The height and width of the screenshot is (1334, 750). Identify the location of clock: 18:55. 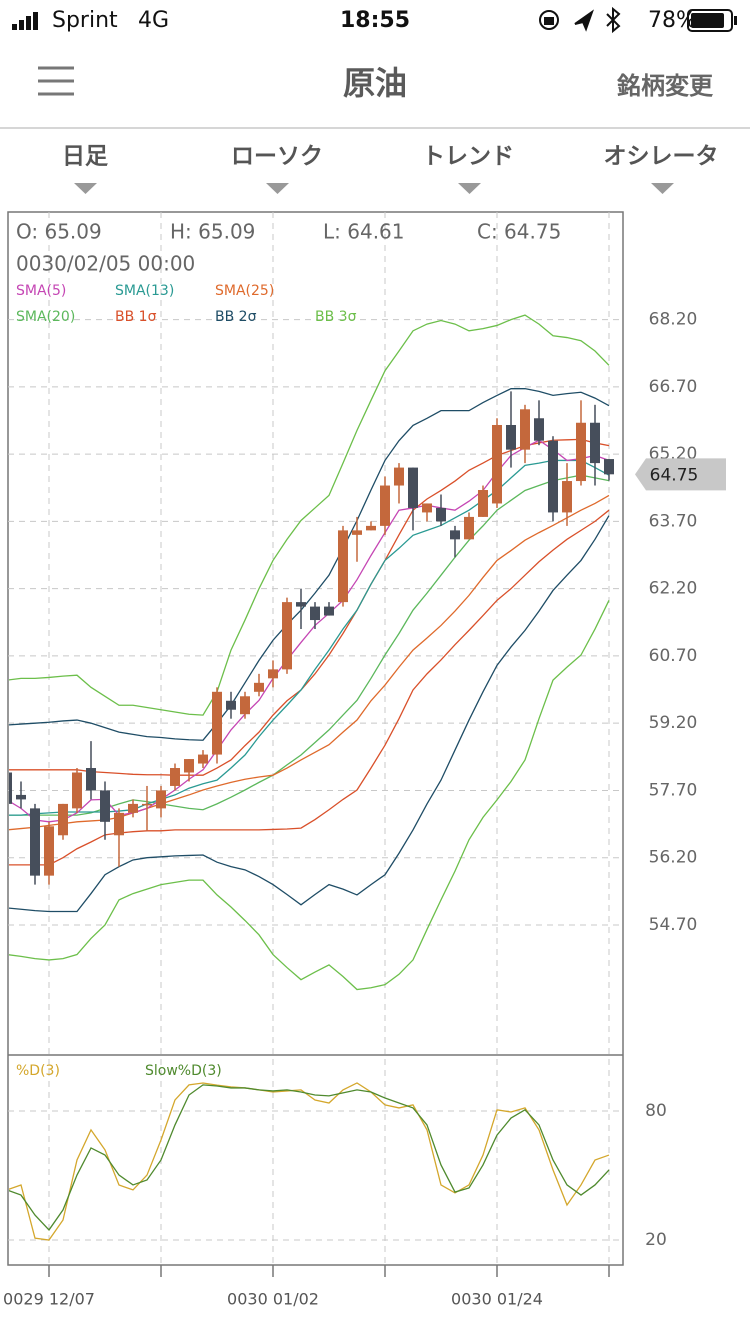
(375, 20).